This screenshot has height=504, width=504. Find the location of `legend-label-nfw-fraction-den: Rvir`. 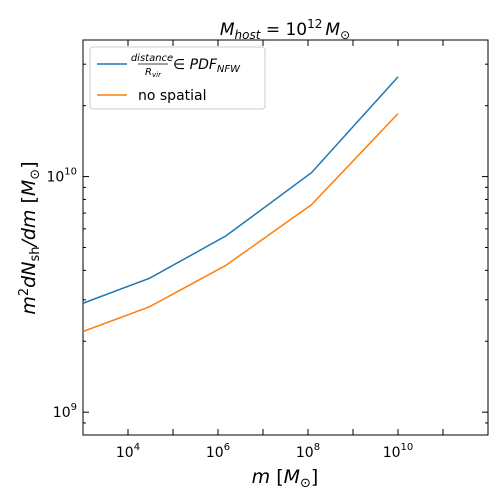

legend-label-nfw-fraction-den: Rvir is located at coordinates (153, 73).